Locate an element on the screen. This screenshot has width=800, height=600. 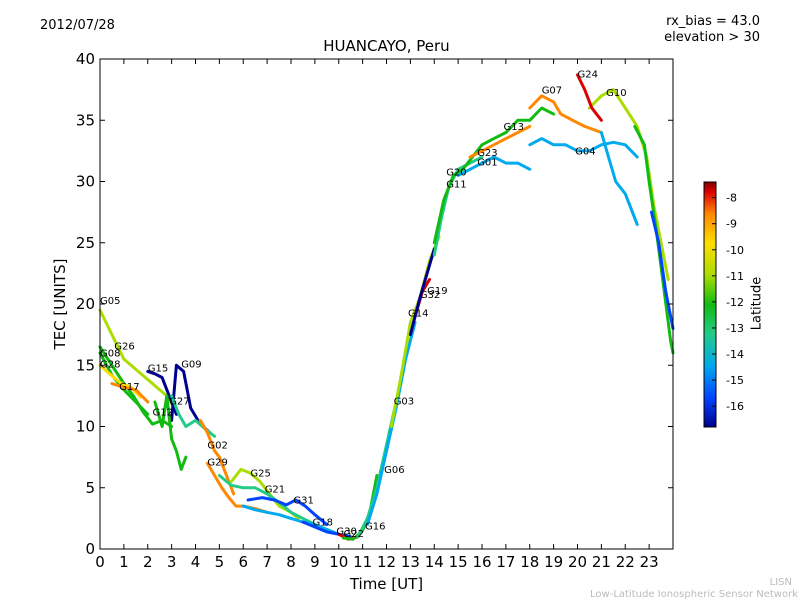
colorbar-tick-label: -13 is located at coordinates (735, 328).